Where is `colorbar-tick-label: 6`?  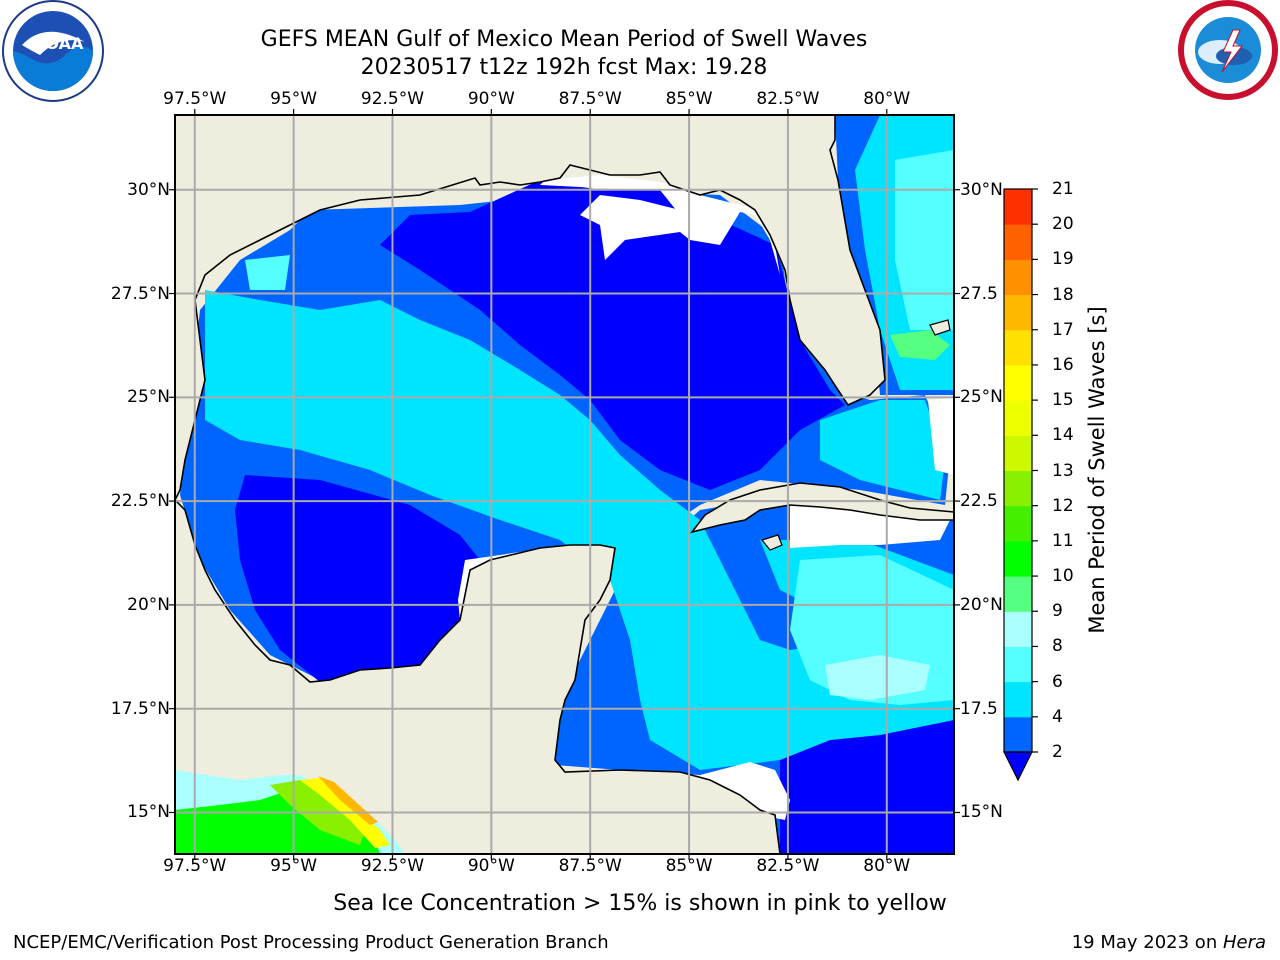 colorbar-tick-label: 6 is located at coordinates (1057, 681).